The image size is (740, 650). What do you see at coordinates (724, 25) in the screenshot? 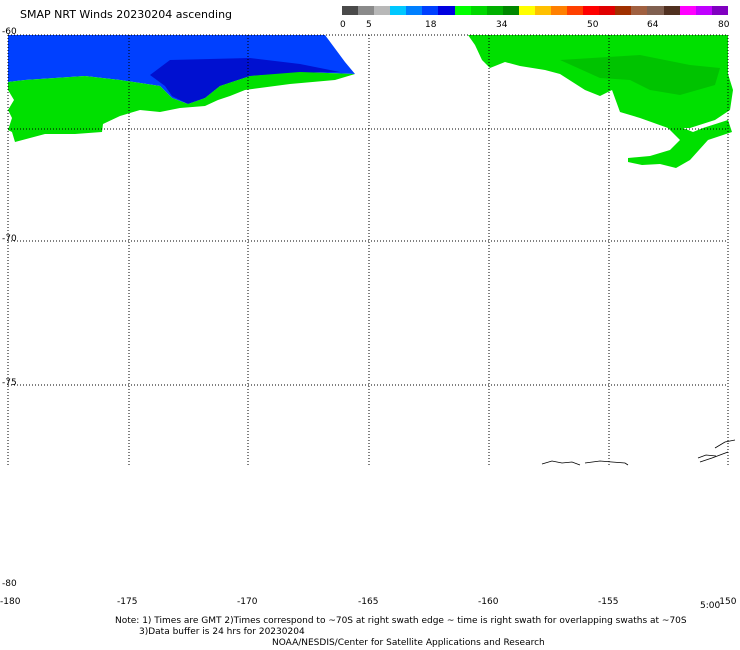
I see `colorbar-label-80: 80` at bounding box center [724, 25].